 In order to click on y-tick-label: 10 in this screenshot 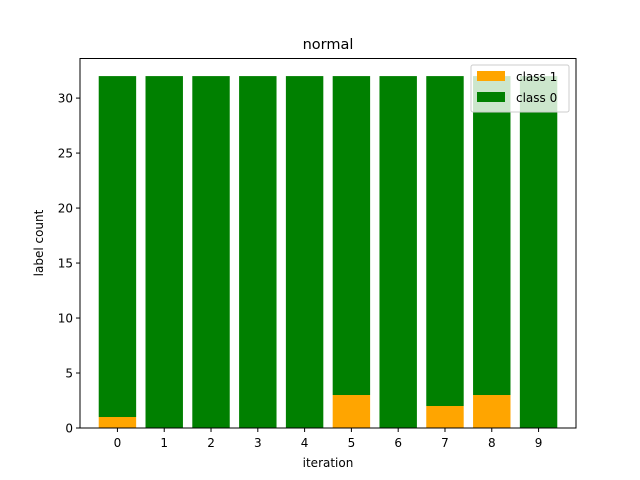, I will do `click(65, 319)`.